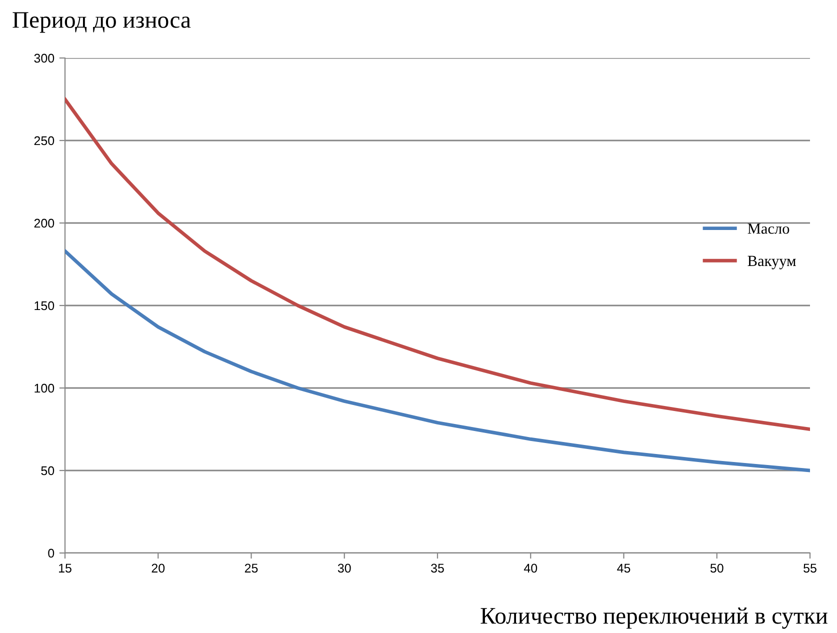 The height and width of the screenshot is (633, 837). What do you see at coordinates (623, 568) in the screenshot?
I see `x-tick-label: 45` at bounding box center [623, 568].